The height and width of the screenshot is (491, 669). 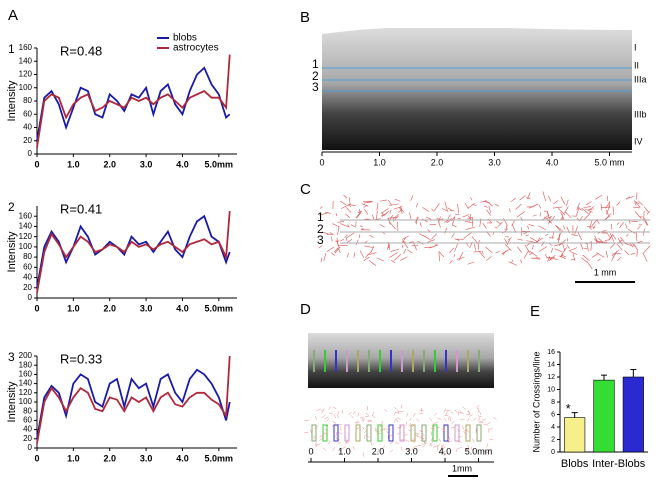 I want to click on layer-label: IV, so click(x=638, y=141).